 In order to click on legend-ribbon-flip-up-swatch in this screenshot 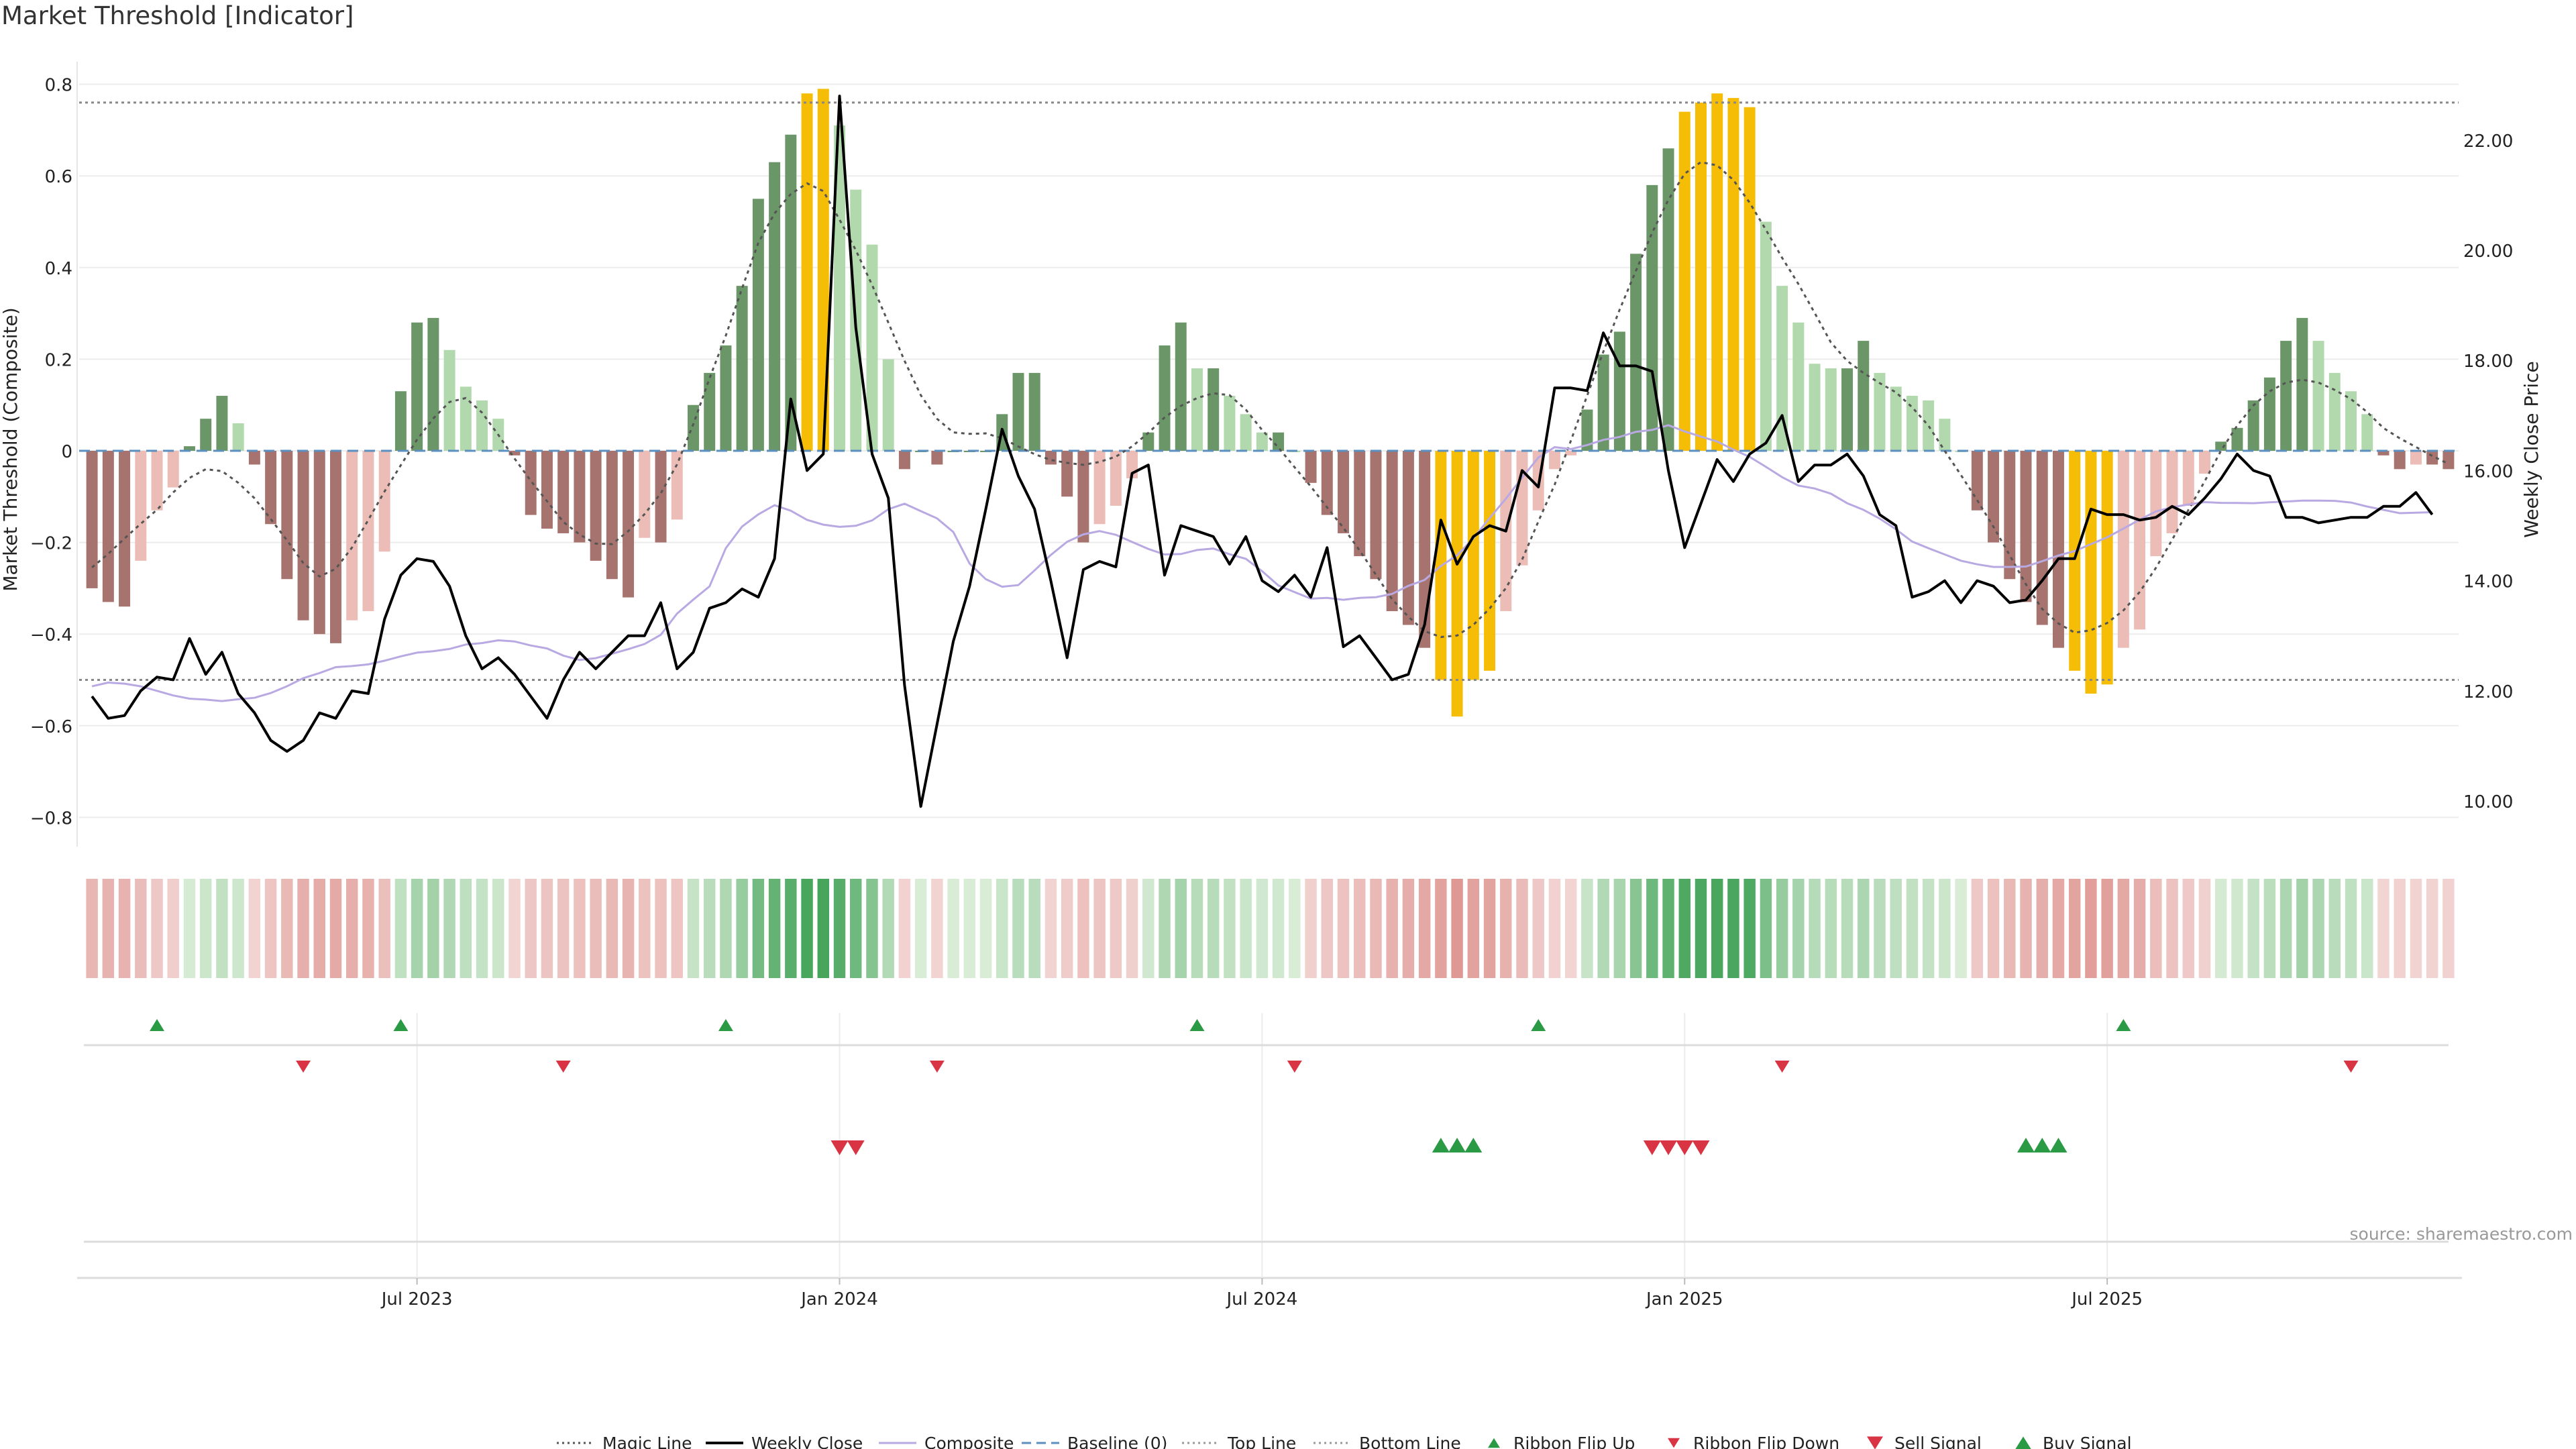, I will do `click(1494, 1443)`.